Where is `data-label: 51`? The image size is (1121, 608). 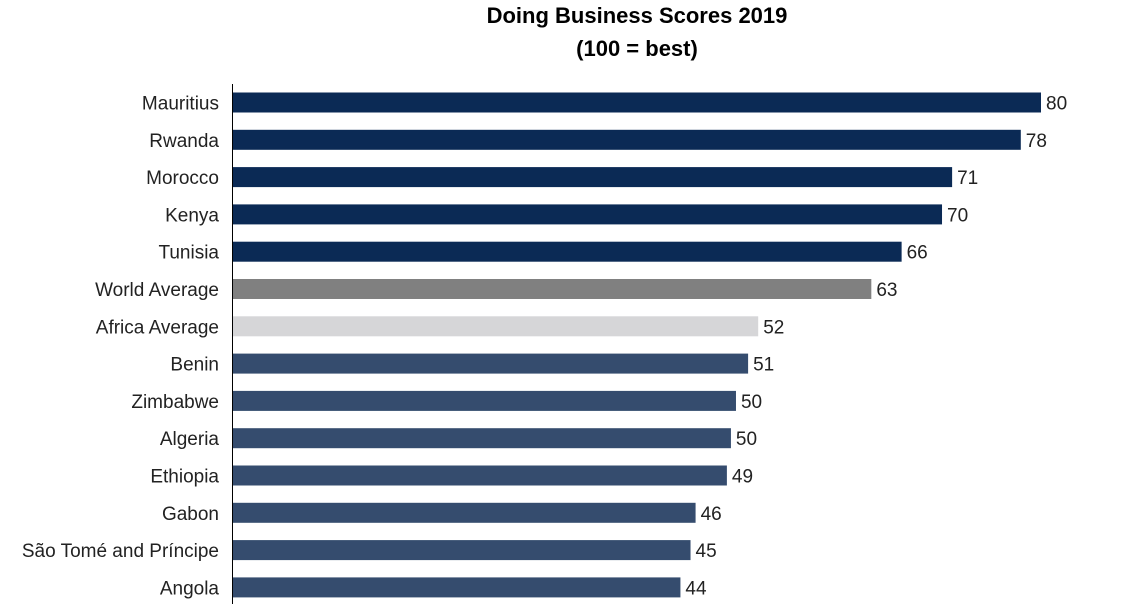
data-label: 51 is located at coordinates (763, 365).